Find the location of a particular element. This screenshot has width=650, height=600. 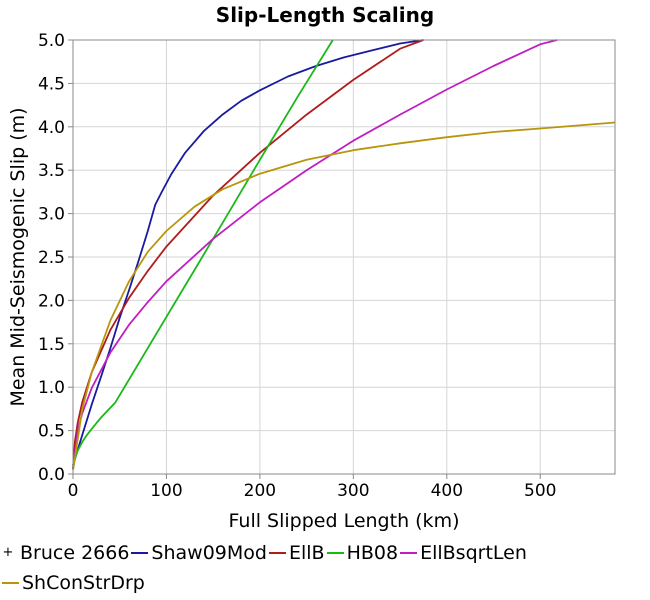

legend-item: HB08 is located at coordinates (362, 553).